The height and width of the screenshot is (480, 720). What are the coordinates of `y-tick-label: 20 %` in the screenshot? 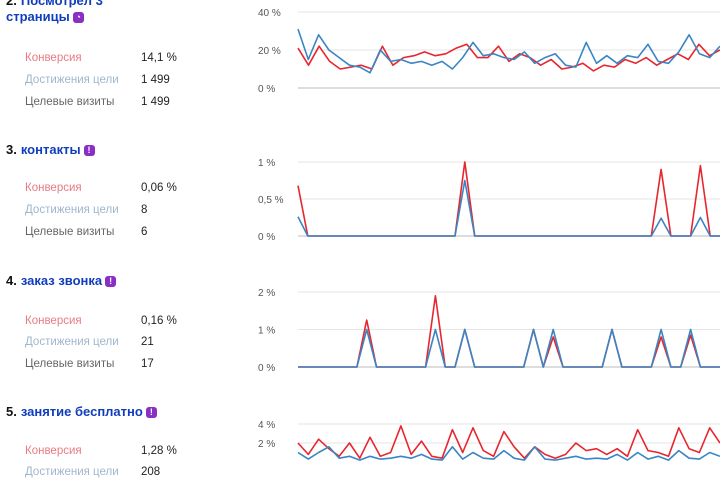 It's located at (269, 51).